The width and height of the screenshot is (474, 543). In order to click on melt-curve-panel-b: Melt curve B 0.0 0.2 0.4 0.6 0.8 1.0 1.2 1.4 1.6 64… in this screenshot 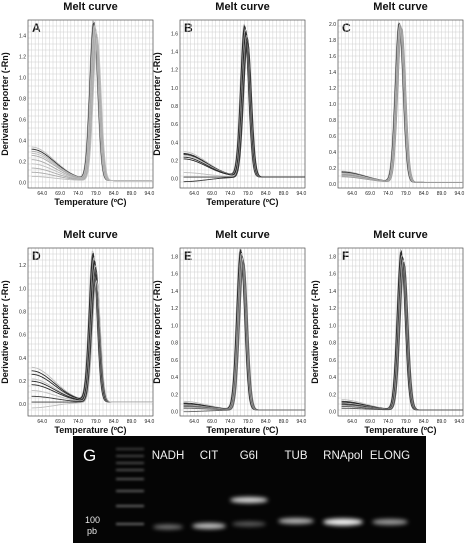, I will do `click(229, 104)`.